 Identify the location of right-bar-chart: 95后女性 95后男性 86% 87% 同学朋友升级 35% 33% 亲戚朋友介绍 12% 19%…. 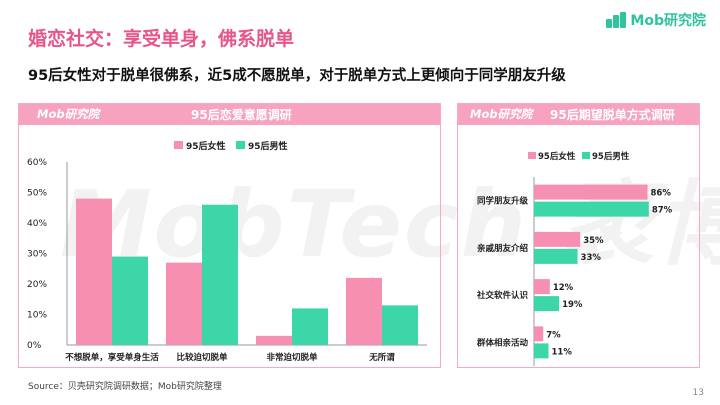
(574, 258).